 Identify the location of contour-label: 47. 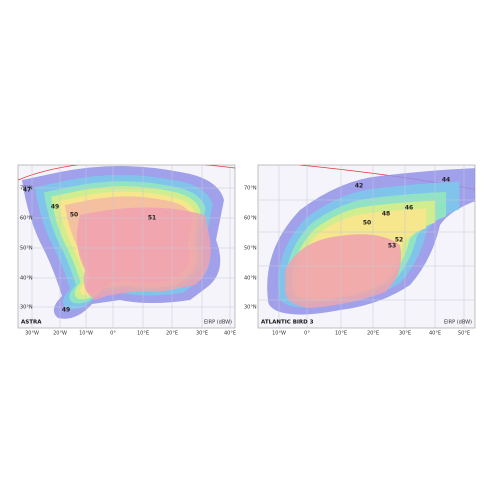
(27, 190).